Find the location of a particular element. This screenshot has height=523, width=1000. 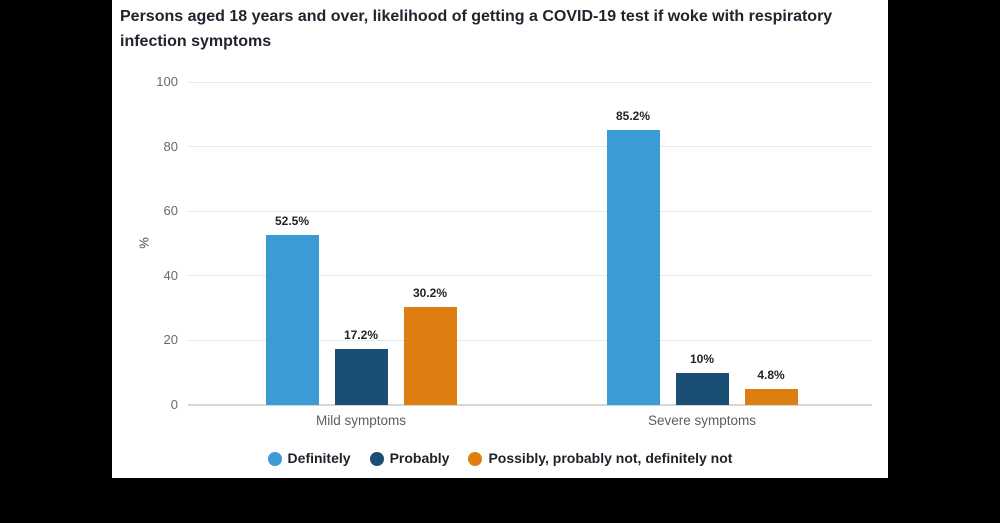

x-axis-line is located at coordinates (530, 405).